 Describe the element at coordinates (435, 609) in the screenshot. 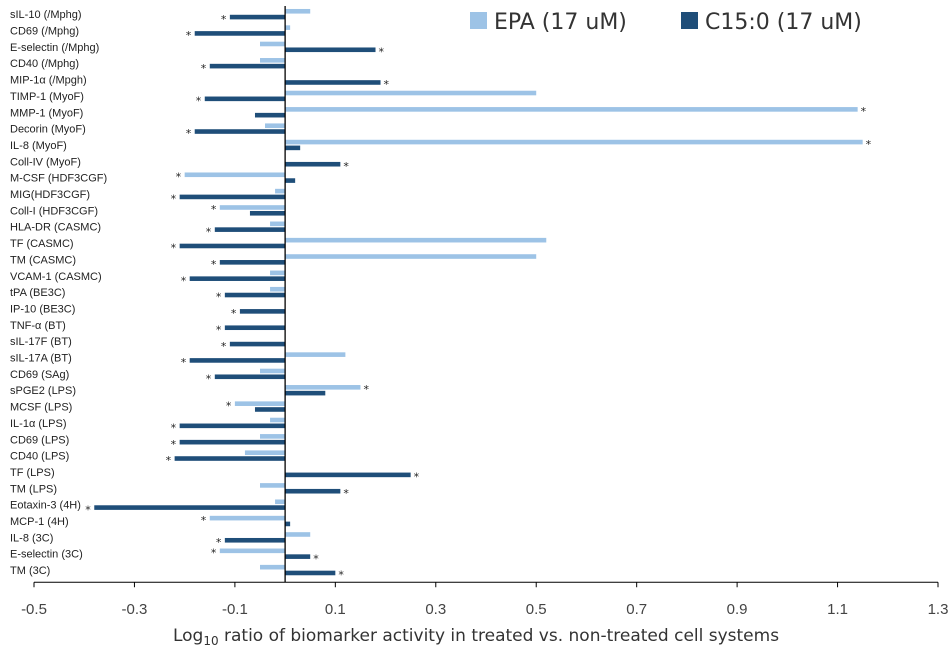

I see `x-tick-label: 0.3` at that location.